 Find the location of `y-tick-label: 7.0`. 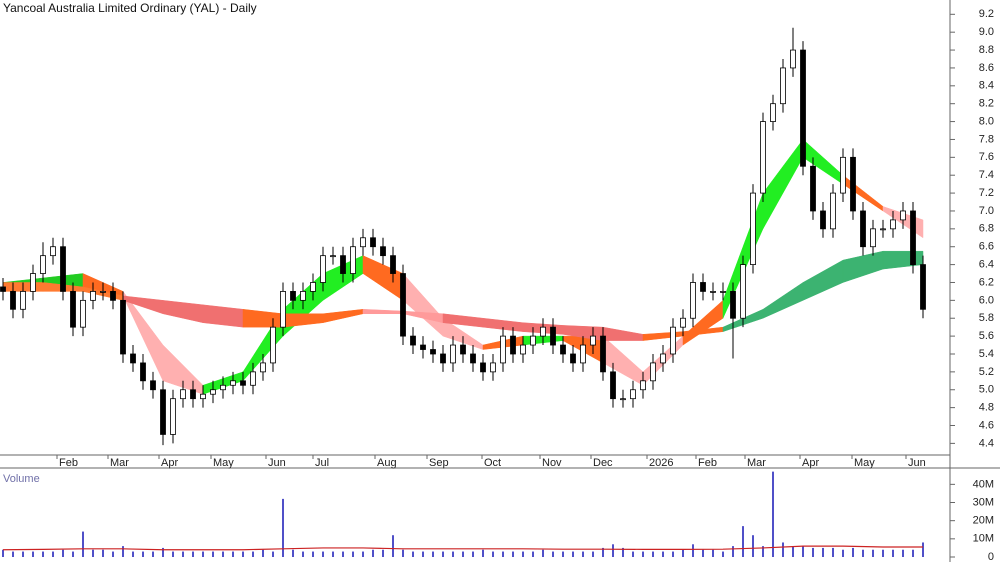

y-tick-label: 7.0 is located at coordinates (986, 211).